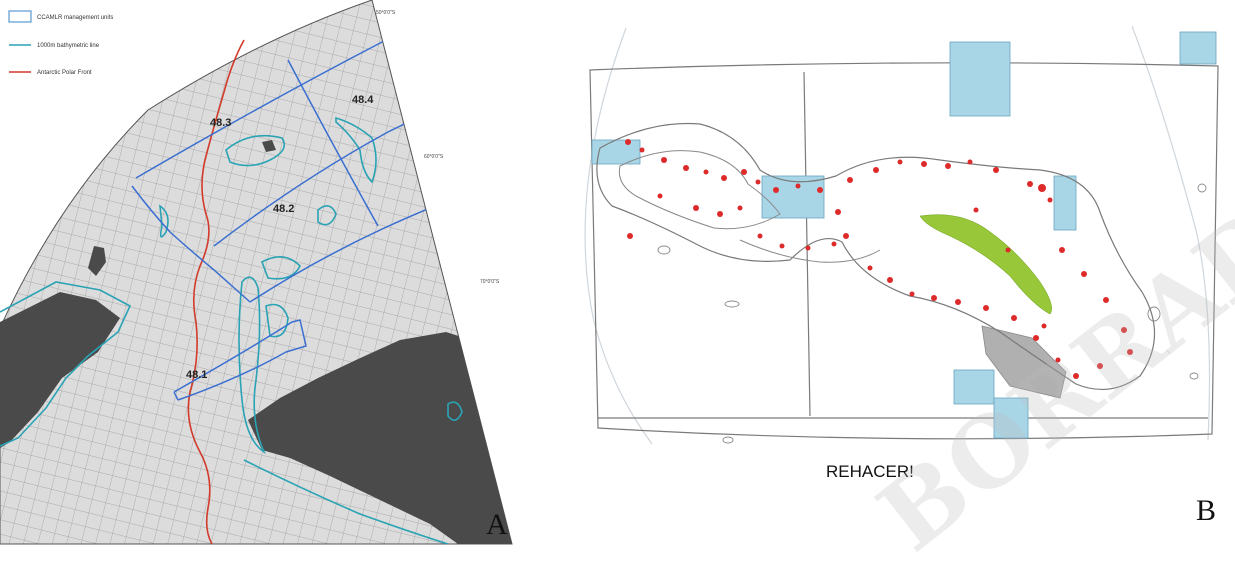  I want to click on rehacer-note: REHACER!, so click(870, 471).